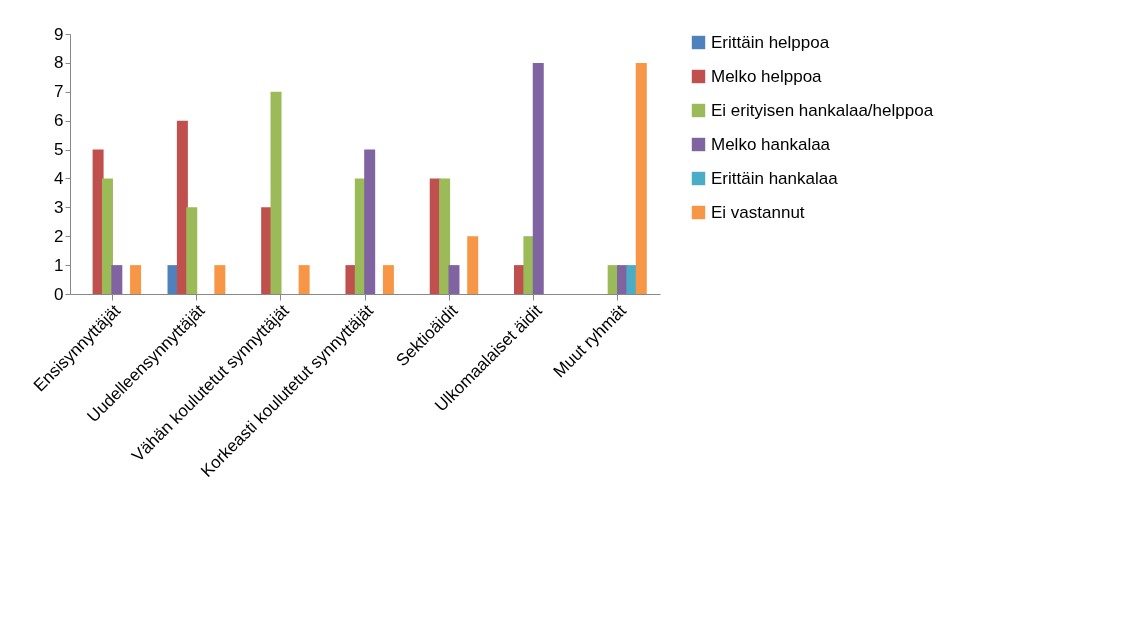 The width and height of the screenshot is (1130, 642). Describe the element at coordinates (59, 121) in the screenshot. I see `y-tick-label: 6` at that location.